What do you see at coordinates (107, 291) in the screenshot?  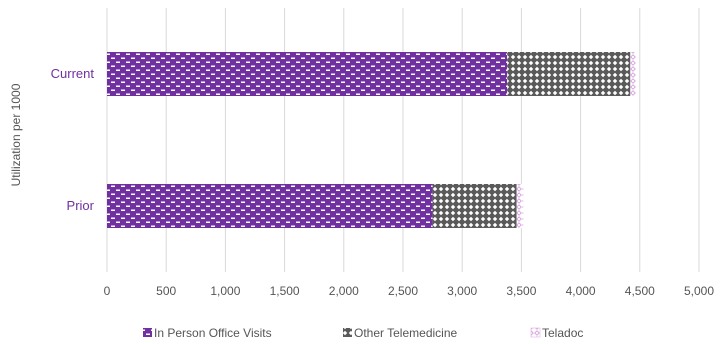 I see `x-tick-label: 0` at bounding box center [107, 291].